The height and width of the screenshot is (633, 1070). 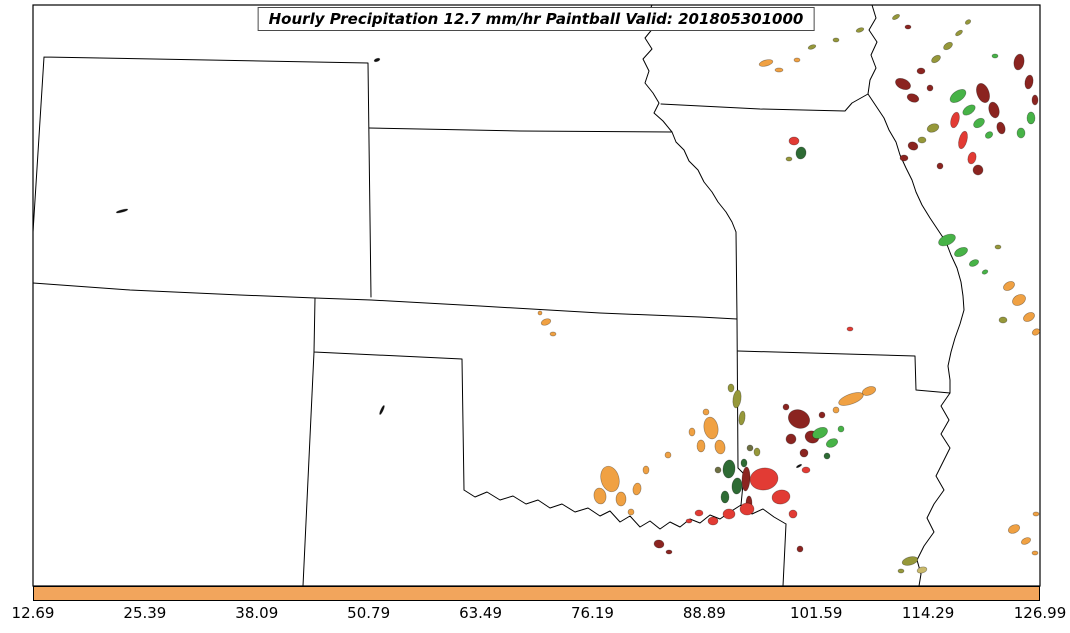 I want to click on missouri-south-border, so click(x=844, y=372).